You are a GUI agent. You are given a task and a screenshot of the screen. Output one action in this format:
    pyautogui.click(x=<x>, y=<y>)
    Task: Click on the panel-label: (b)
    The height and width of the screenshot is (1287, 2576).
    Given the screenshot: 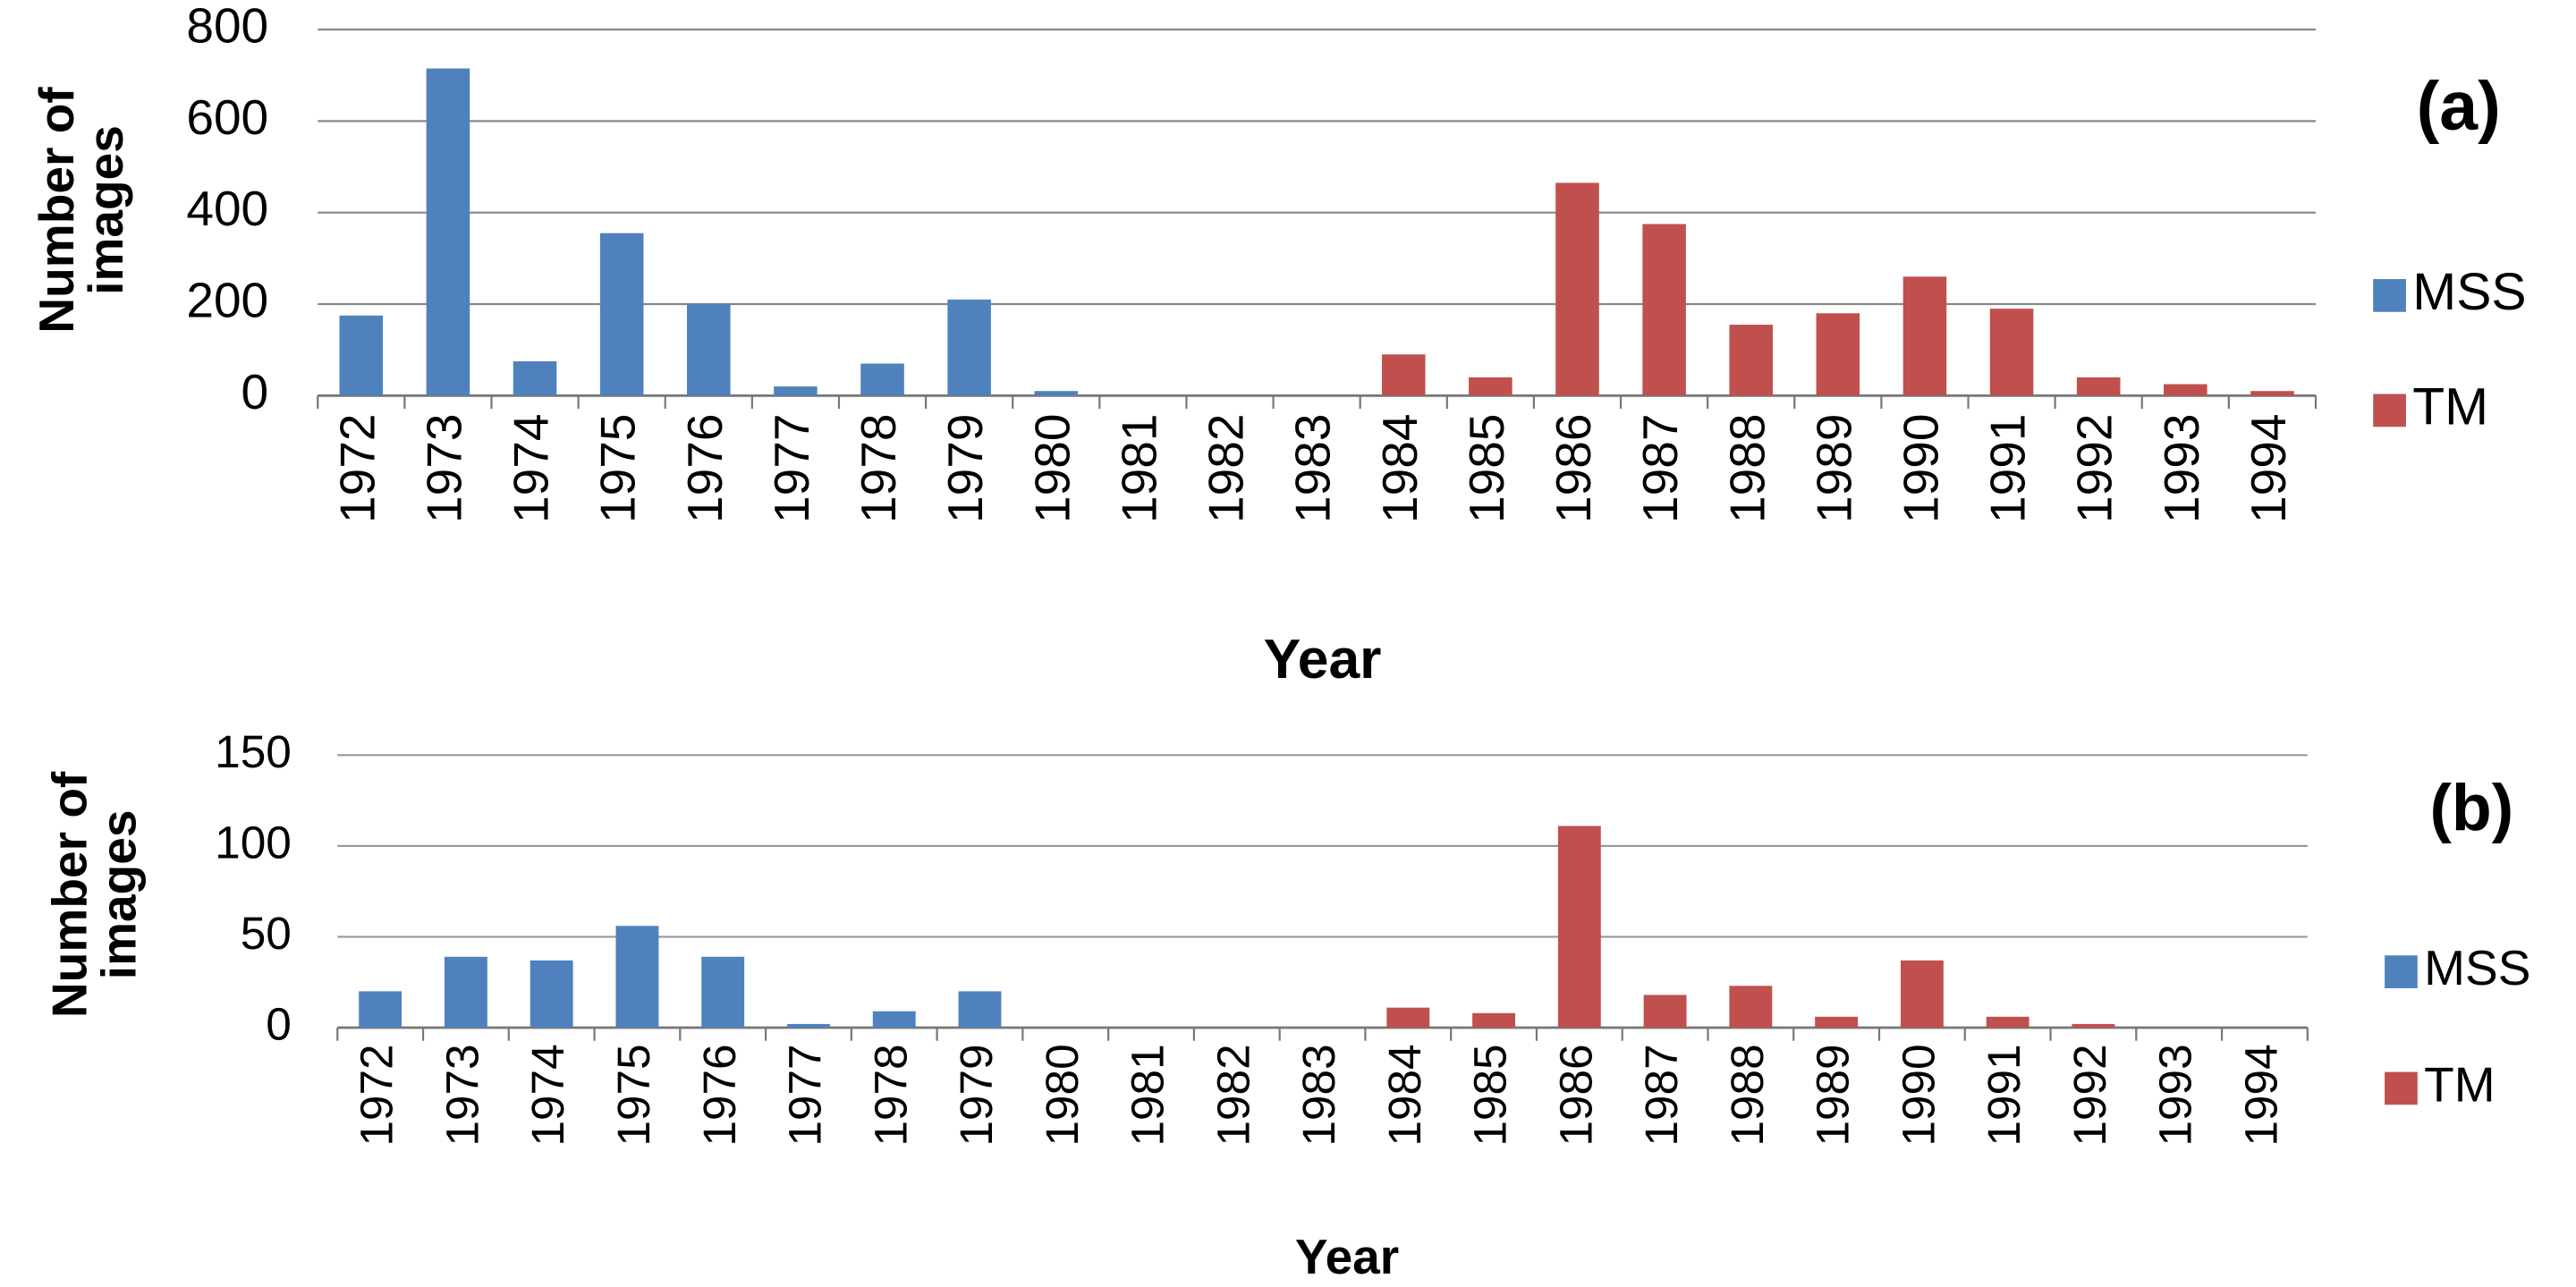 What is the action you would take?
    pyautogui.click(x=2471, y=807)
    